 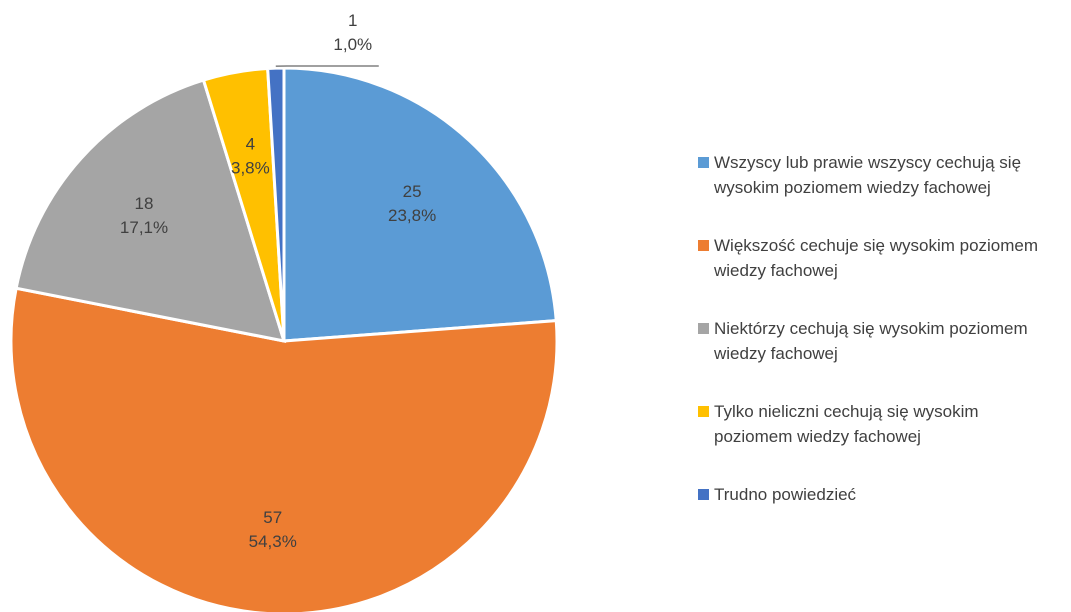 I want to click on data-label-count: 57, so click(x=272, y=517).